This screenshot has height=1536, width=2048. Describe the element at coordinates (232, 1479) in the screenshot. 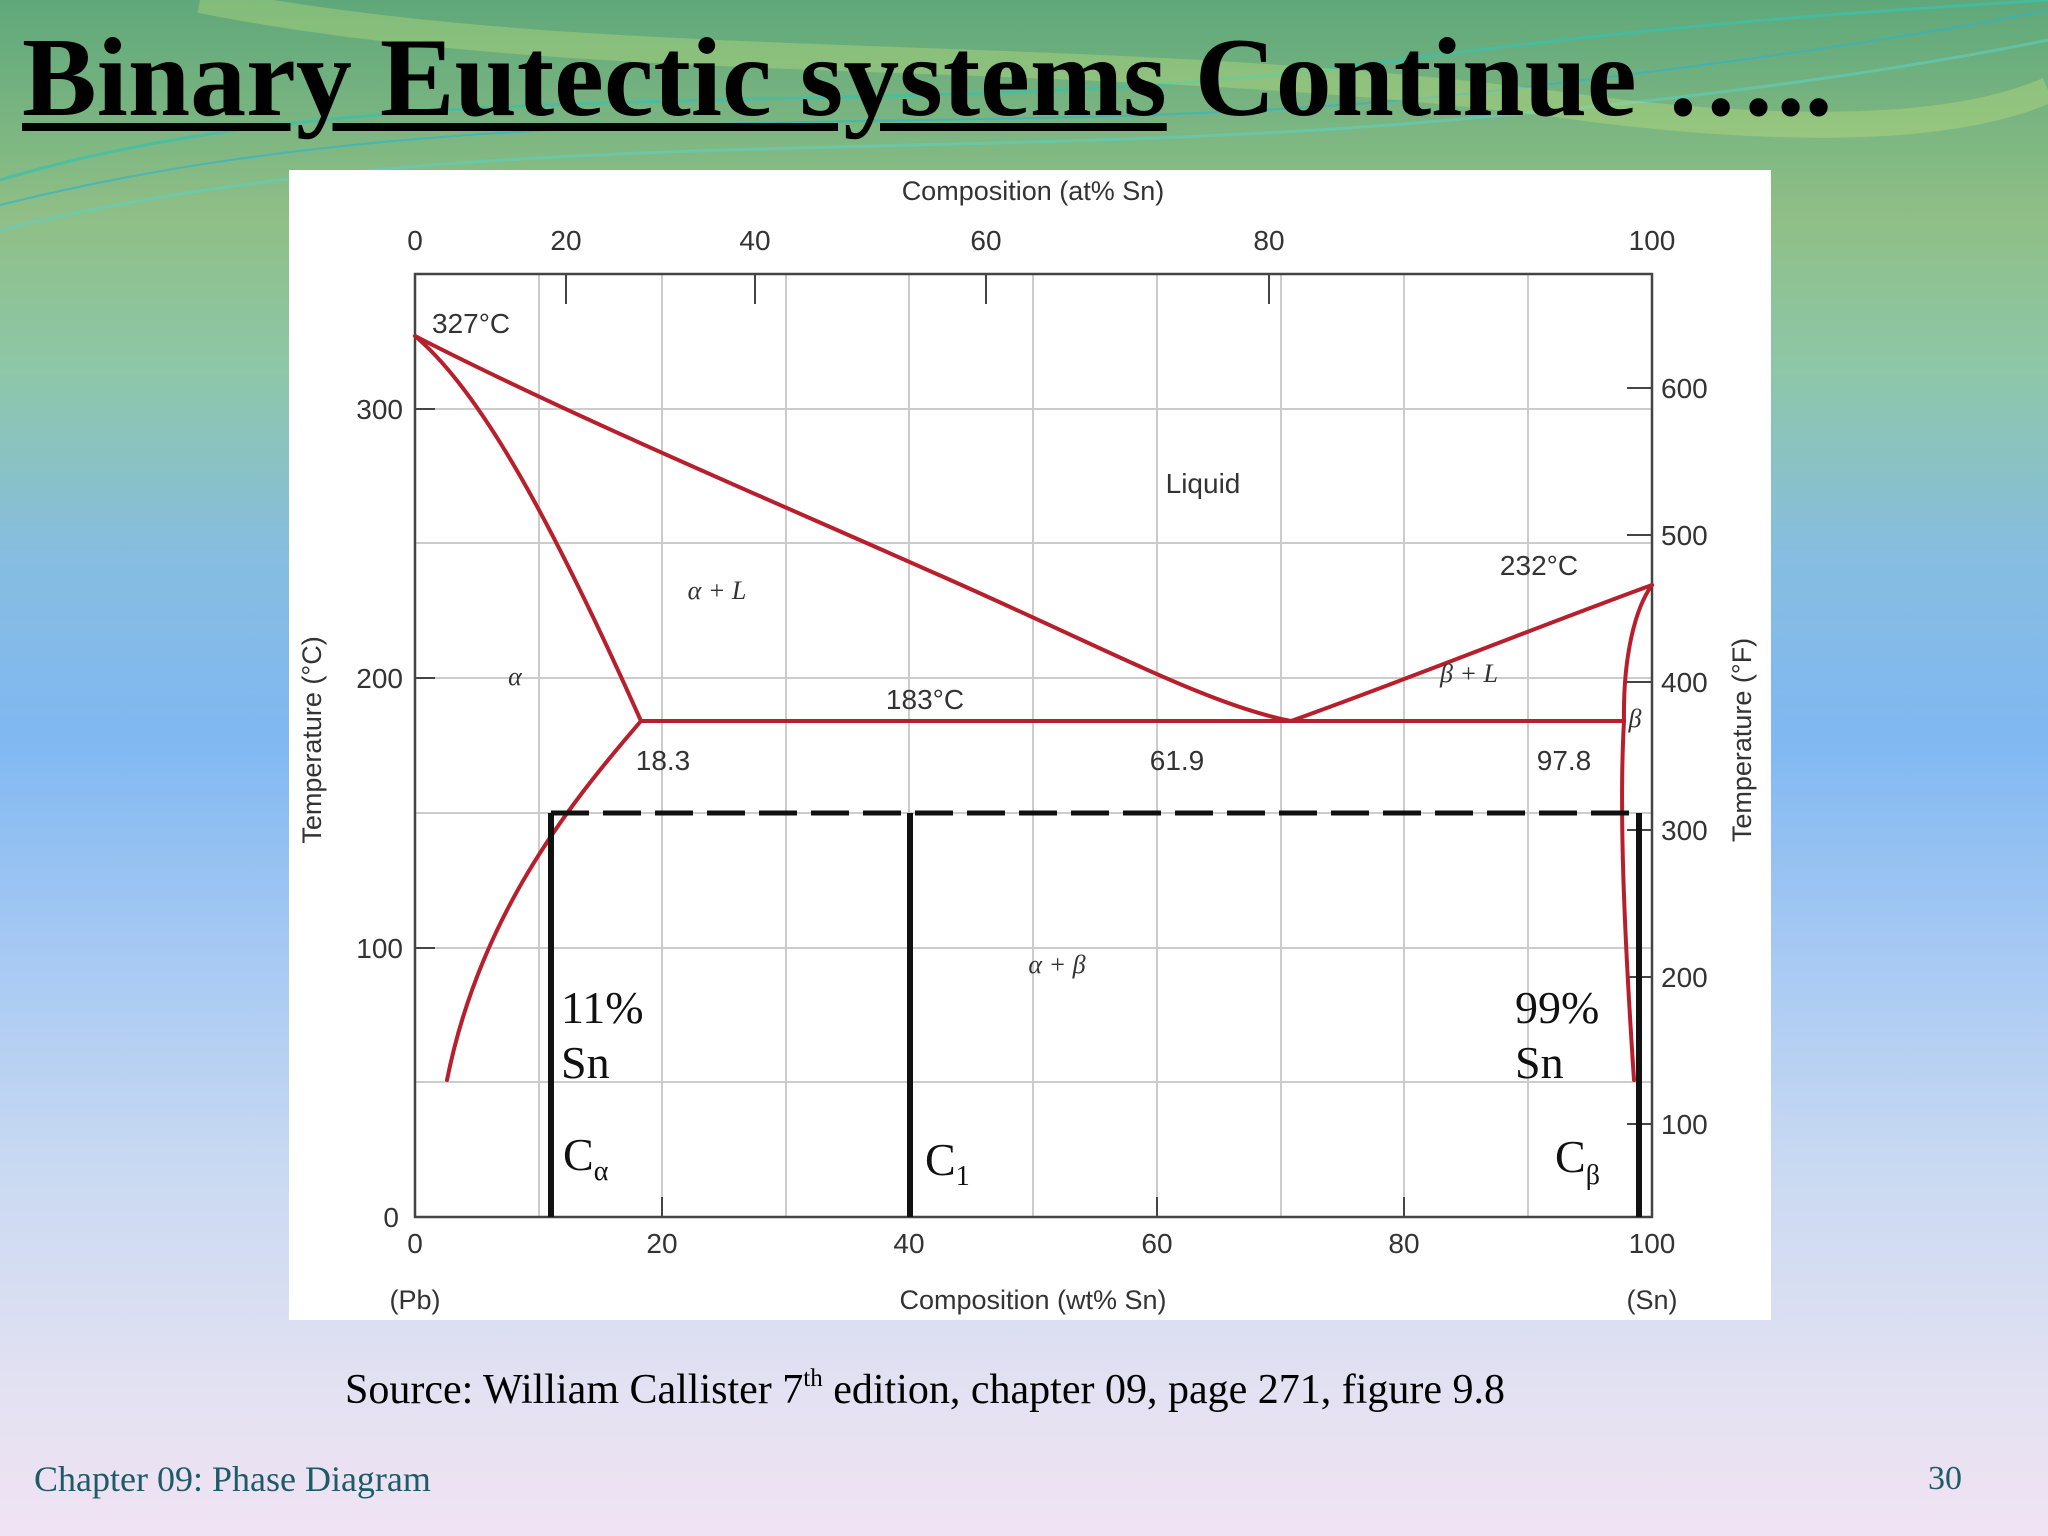

I see `footer-chapter: Chapter 09: Phase Diagram` at that location.